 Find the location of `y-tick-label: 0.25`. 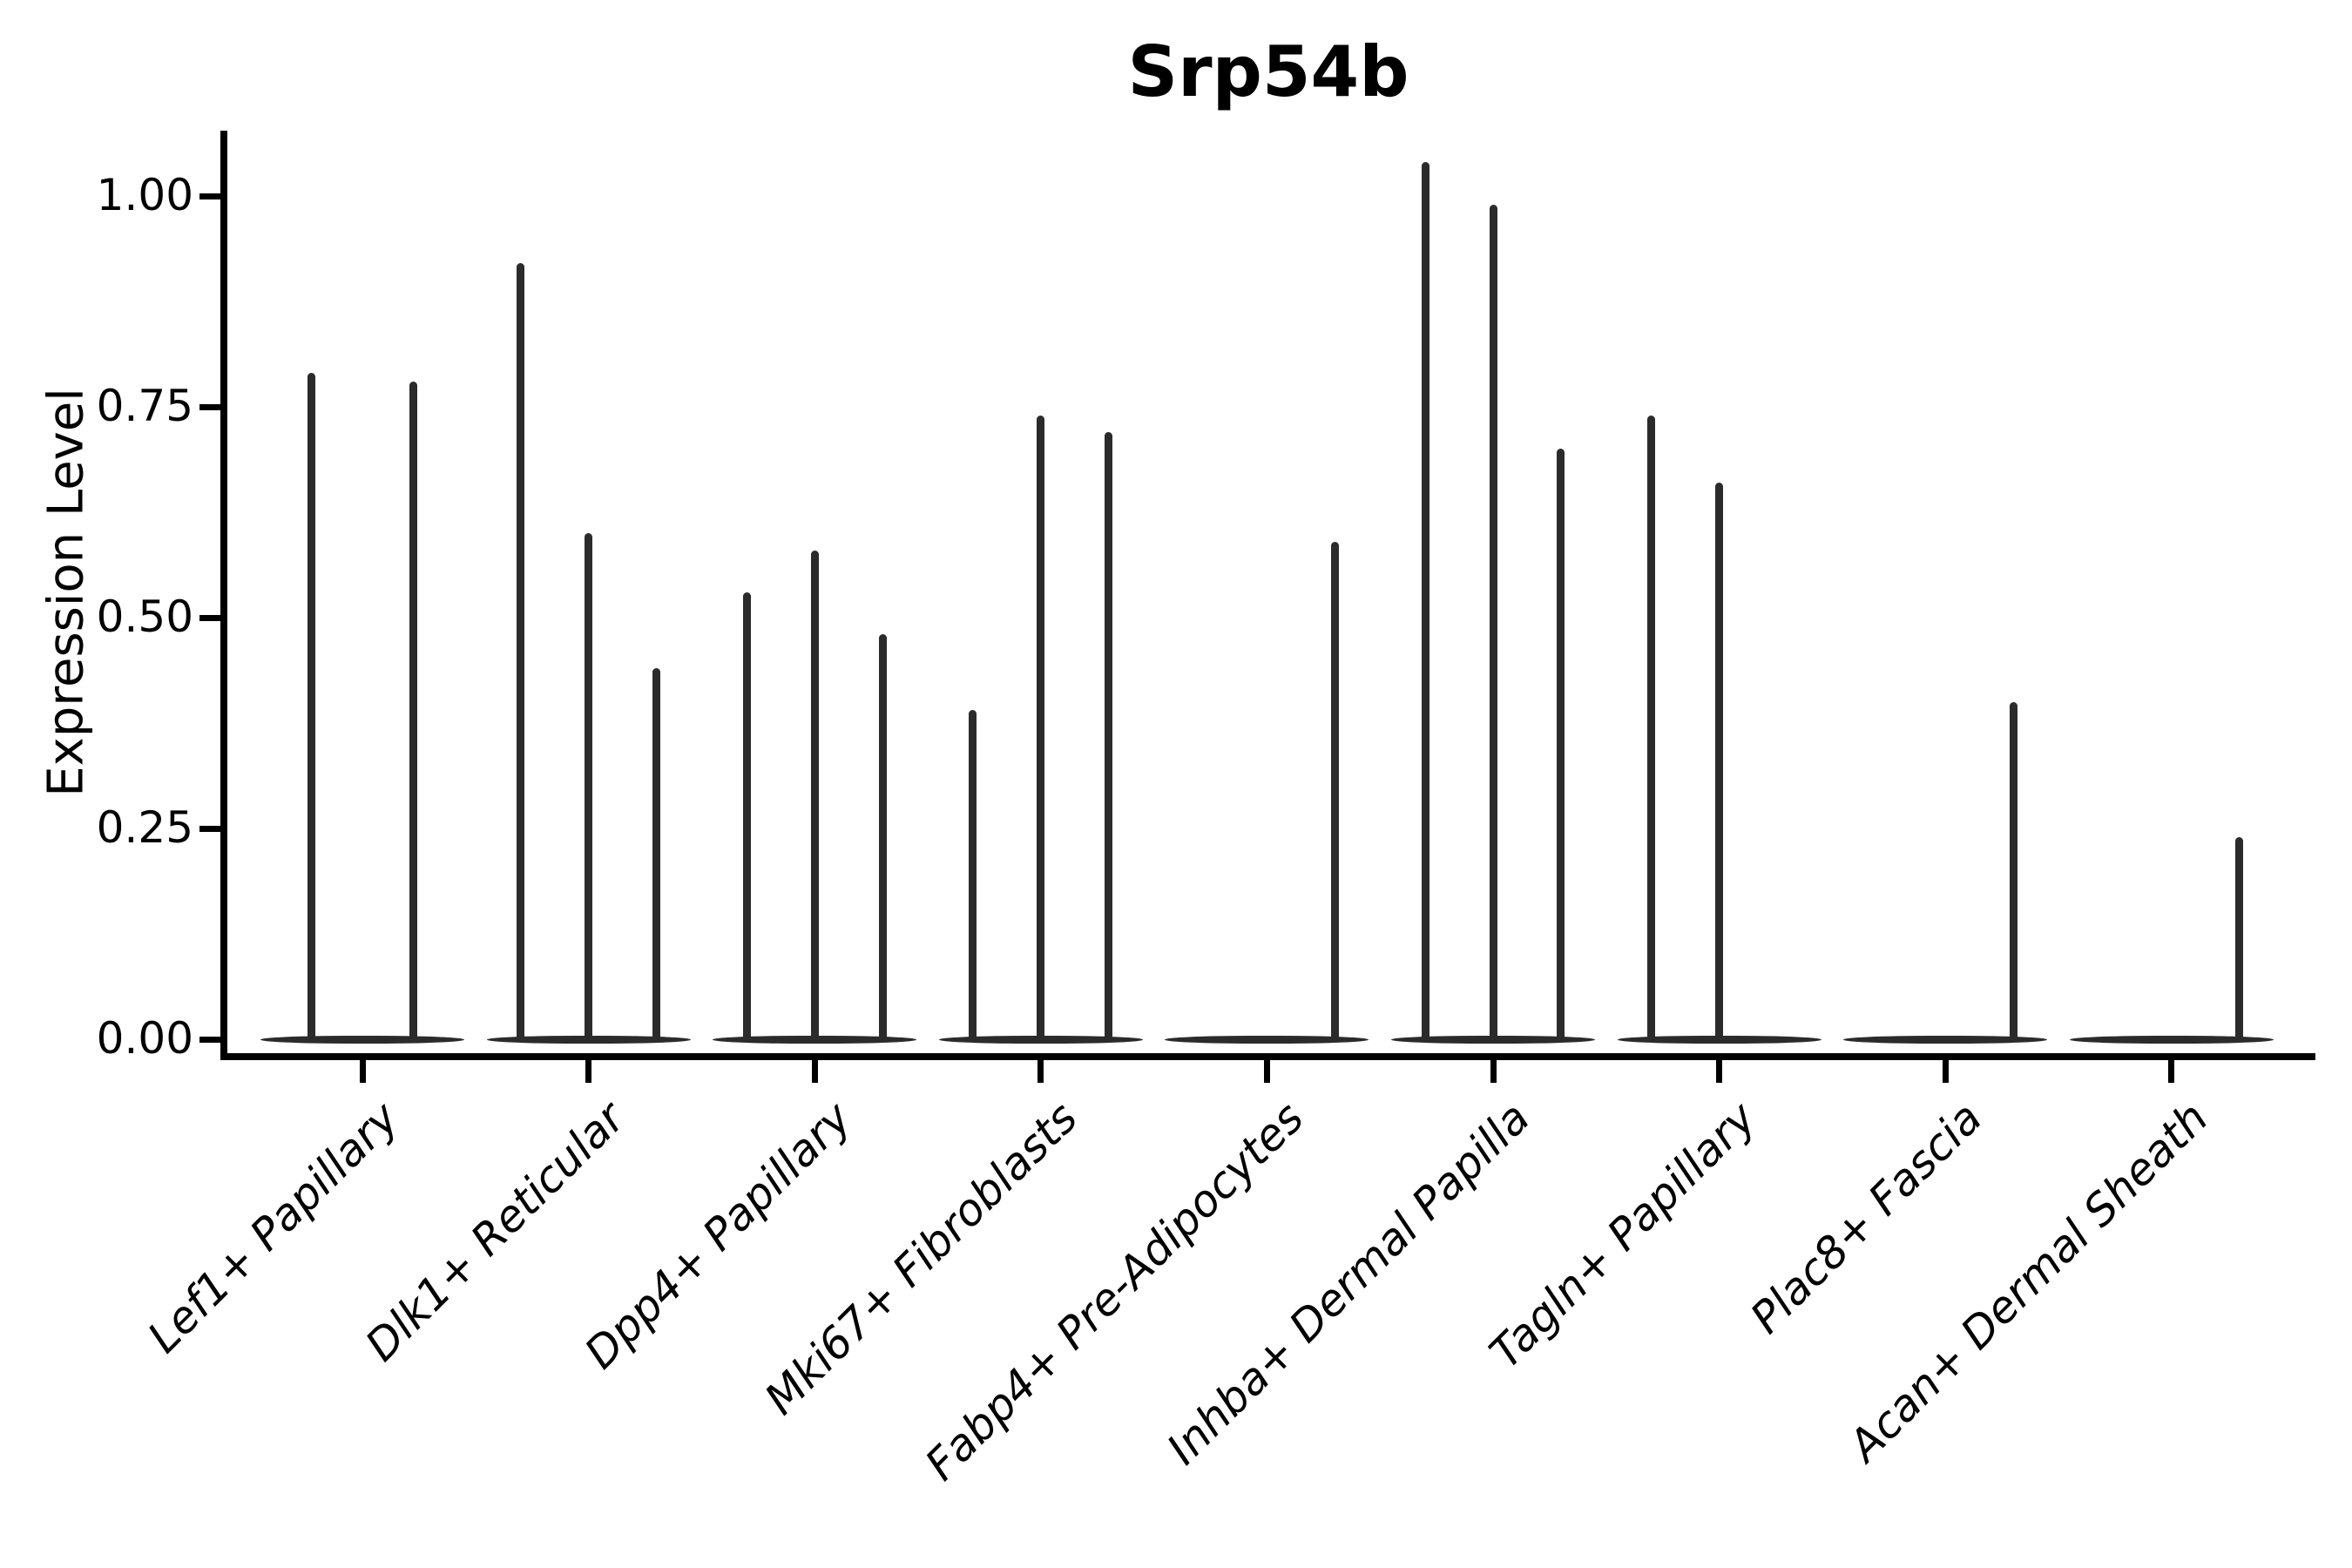

y-tick-label: 0.25 is located at coordinates (145, 827).